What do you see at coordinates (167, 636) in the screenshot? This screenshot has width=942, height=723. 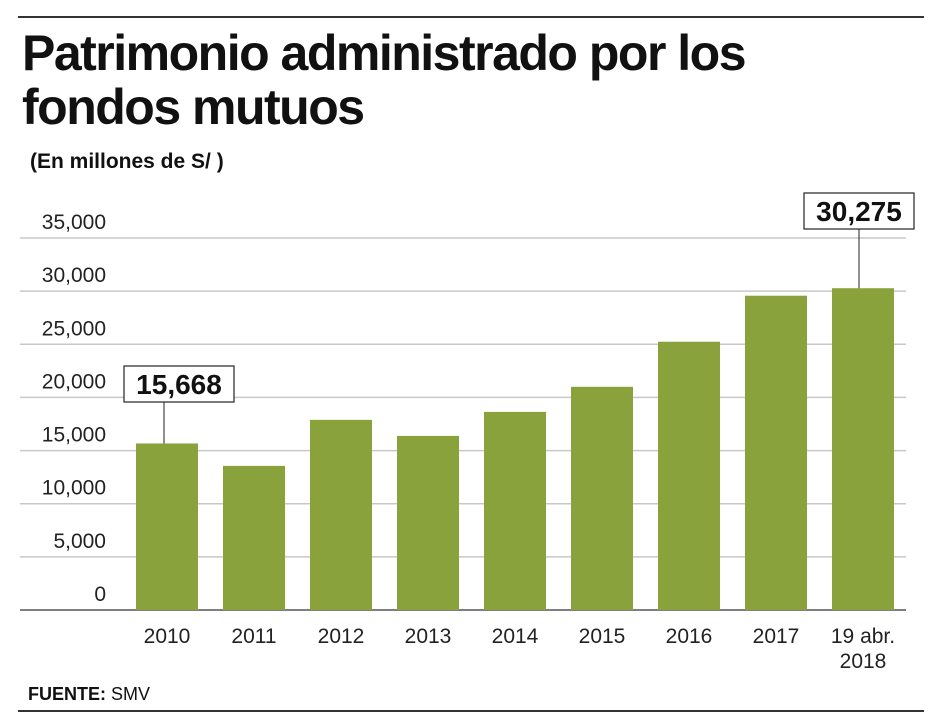 I see `x-tick-label: 2010` at bounding box center [167, 636].